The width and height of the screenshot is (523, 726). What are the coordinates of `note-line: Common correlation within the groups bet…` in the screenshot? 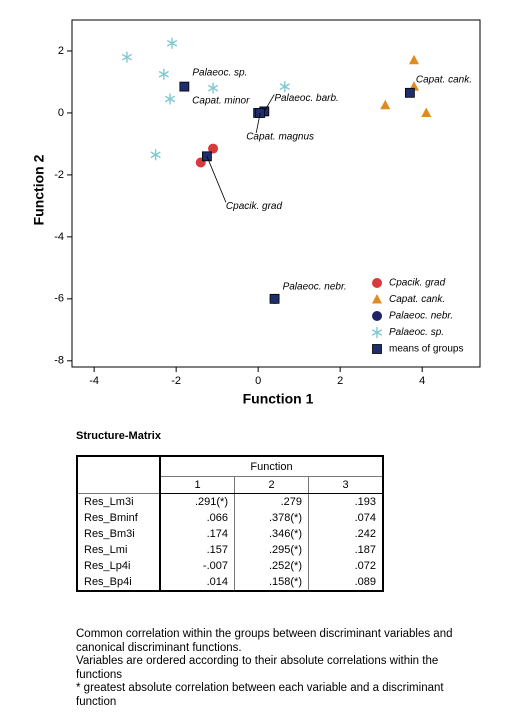 It's located at (264, 641).